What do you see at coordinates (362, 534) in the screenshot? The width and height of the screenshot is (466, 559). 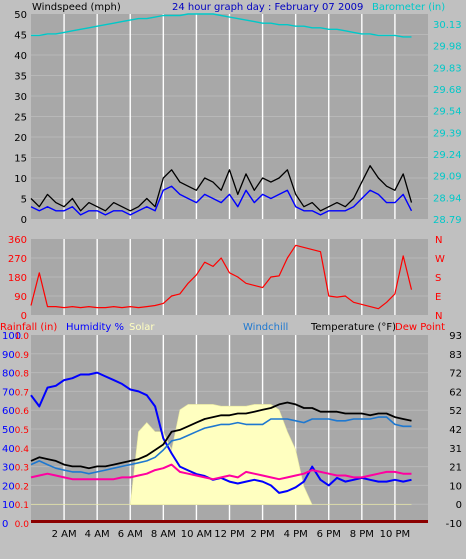 I see `hour-tick-label: 8 PM` at bounding box center [362, 534].